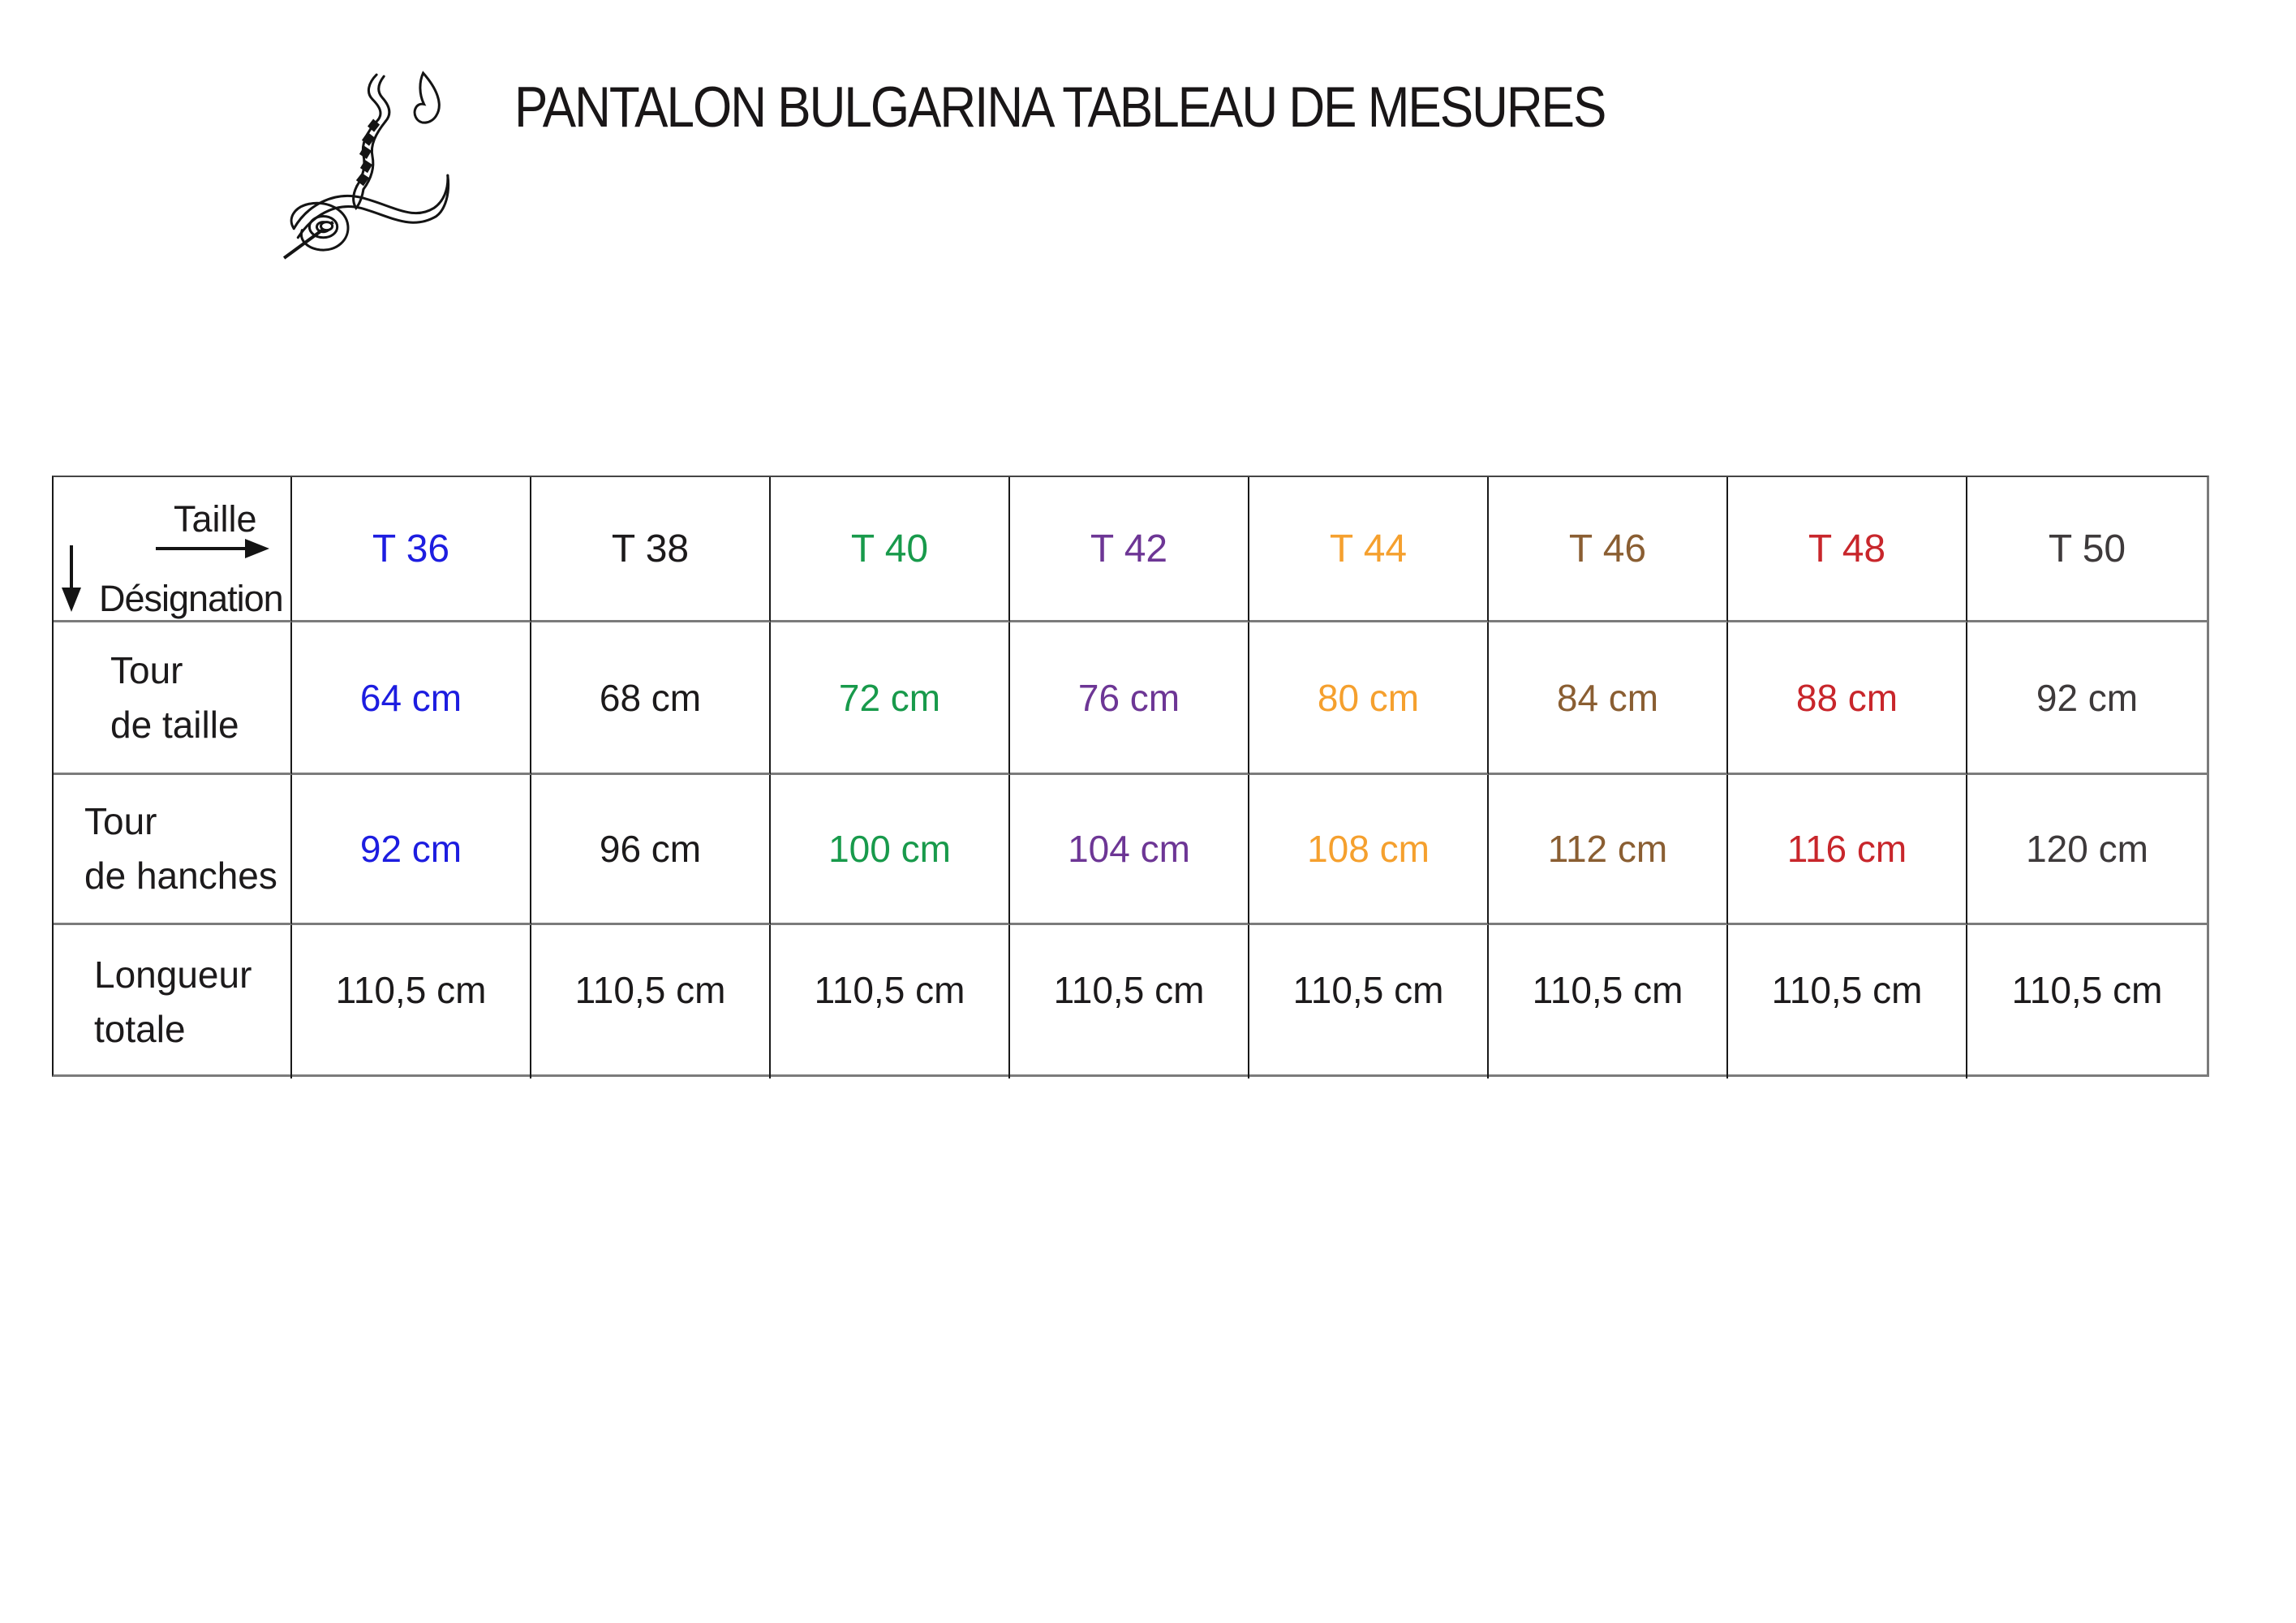  I want to click on measurement-cell: 68 cm, so click(651, 698).